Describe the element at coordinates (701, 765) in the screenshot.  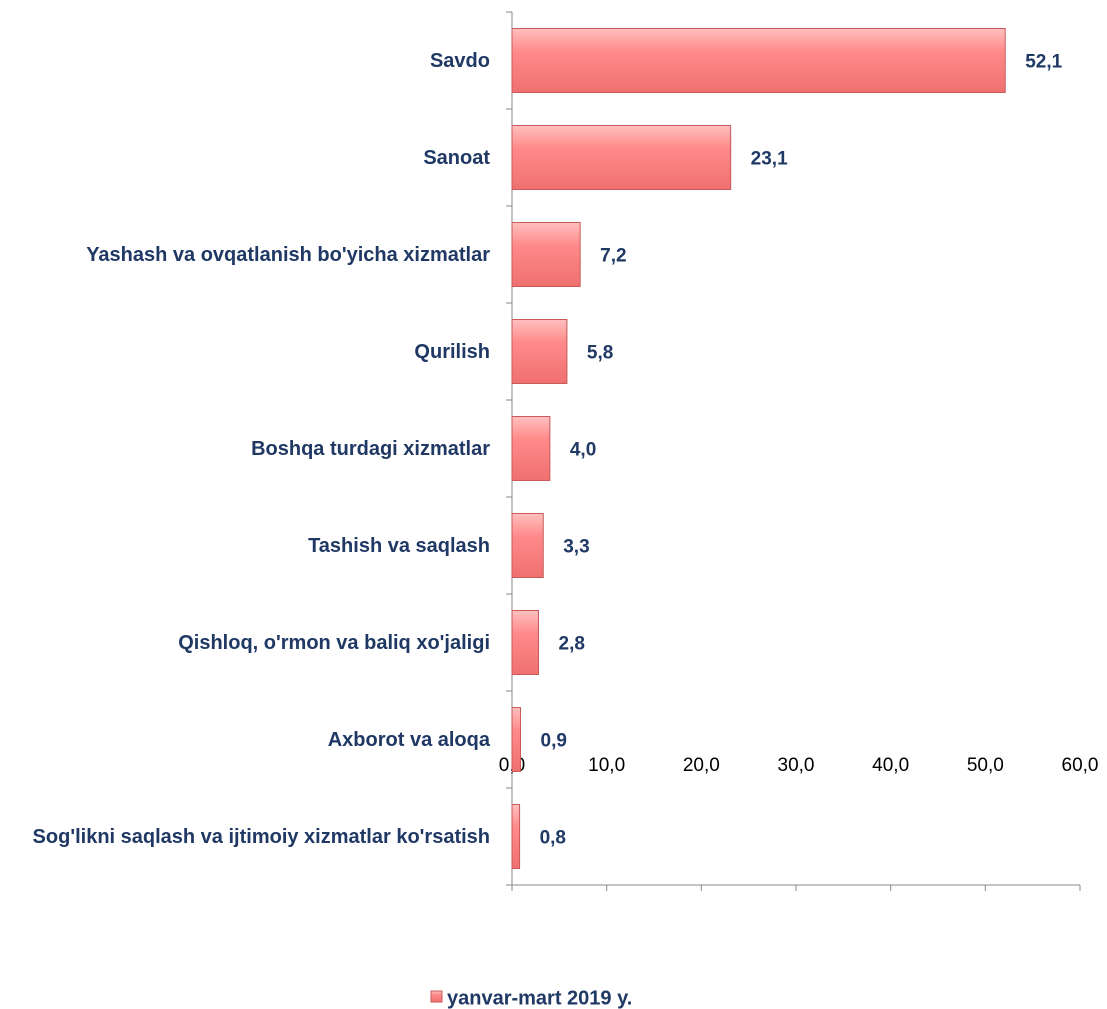
I see `x-tick-label: 20,0` at that location.